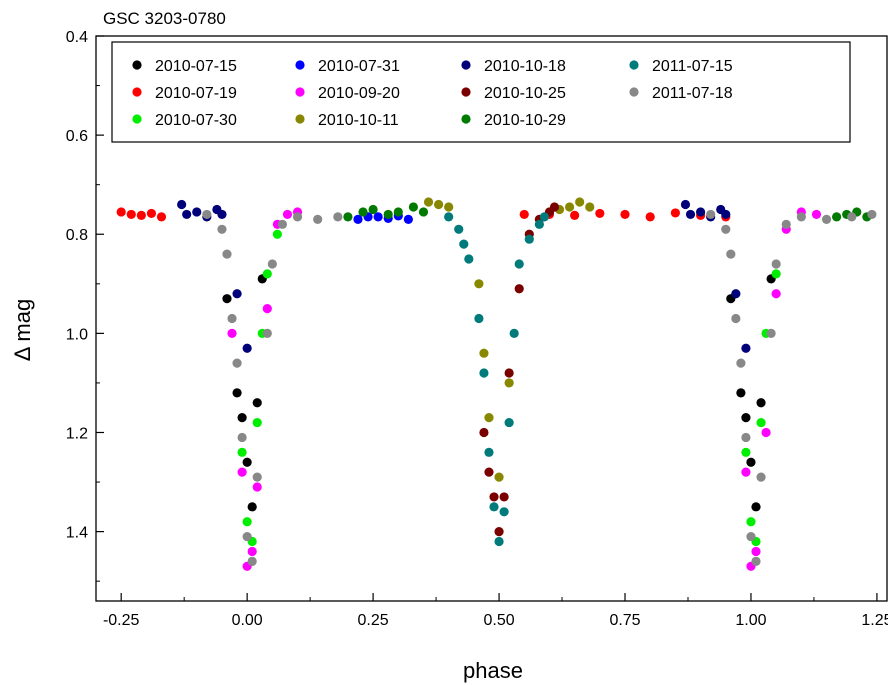  Describe the element at coordinates (358, 120) in the screenshot. I see `legend-label: 2010-10-11` at that location.